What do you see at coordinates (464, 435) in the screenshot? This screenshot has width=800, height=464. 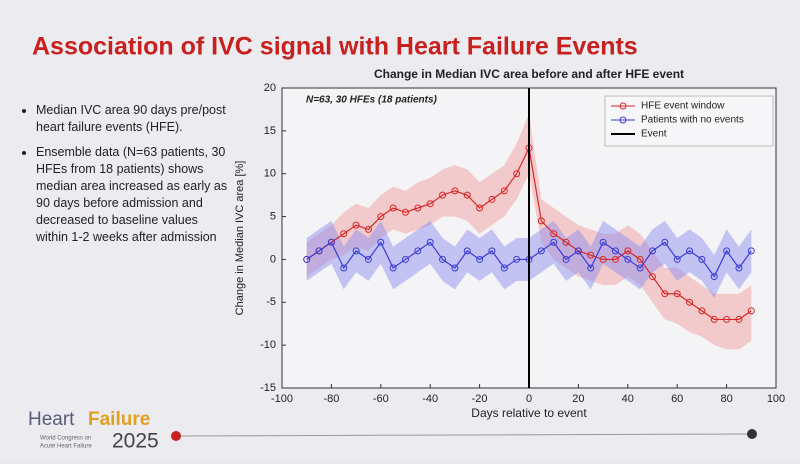 I see `timeline` at bounding box center [464, 435].